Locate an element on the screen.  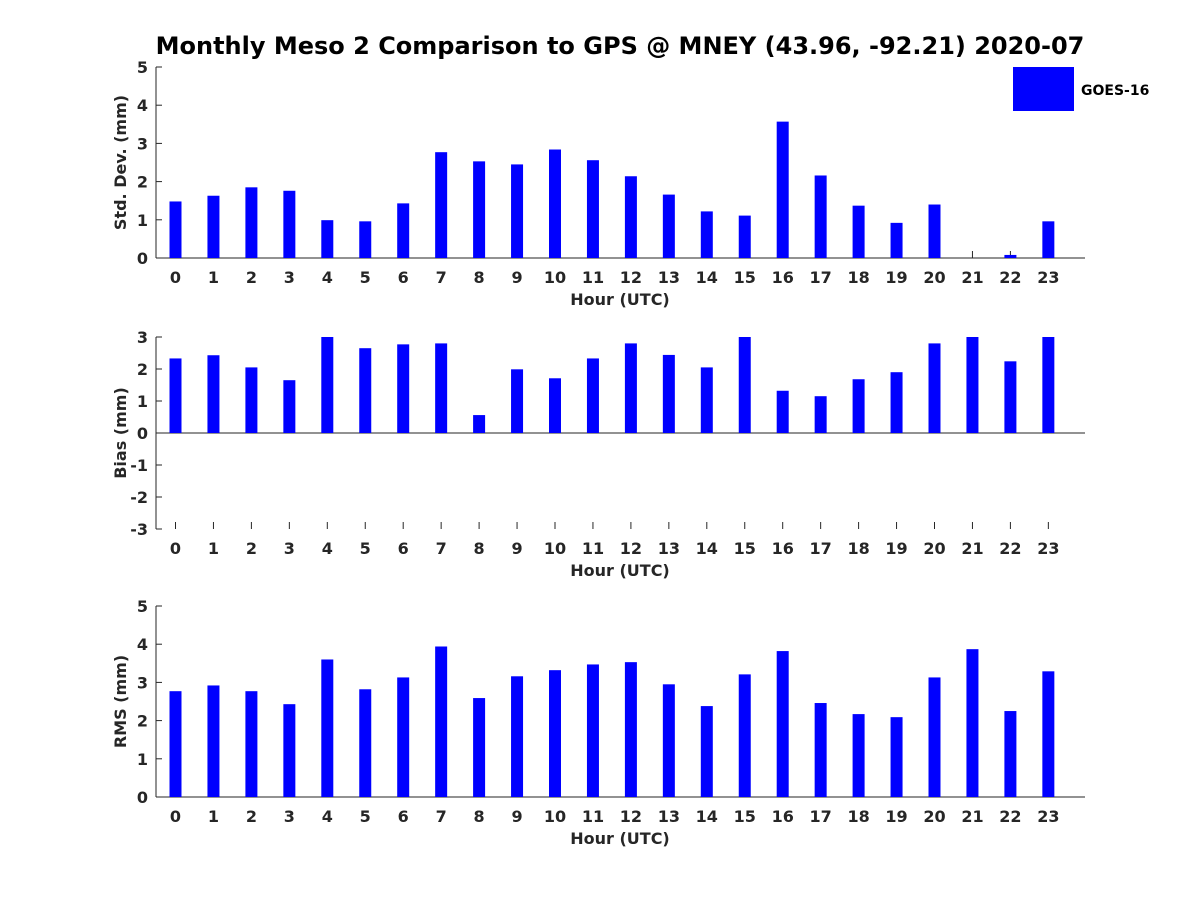
x-tick-label: 7 is located at coordinates (441, 816).